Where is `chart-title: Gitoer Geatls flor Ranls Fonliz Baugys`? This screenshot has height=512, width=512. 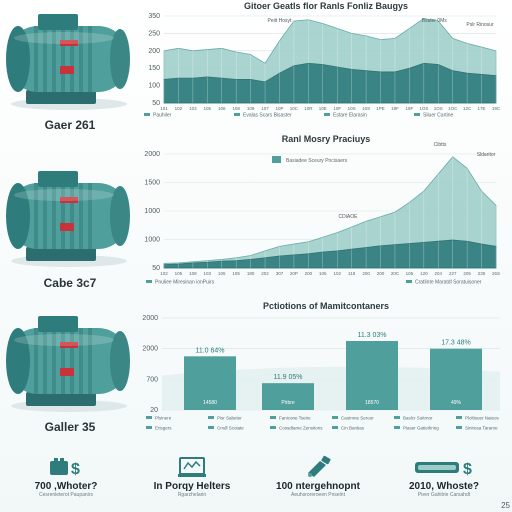 chart-title: Gitoer Geatls flor Ranls Fonliz Baugys is located at coordinates (326, 6).